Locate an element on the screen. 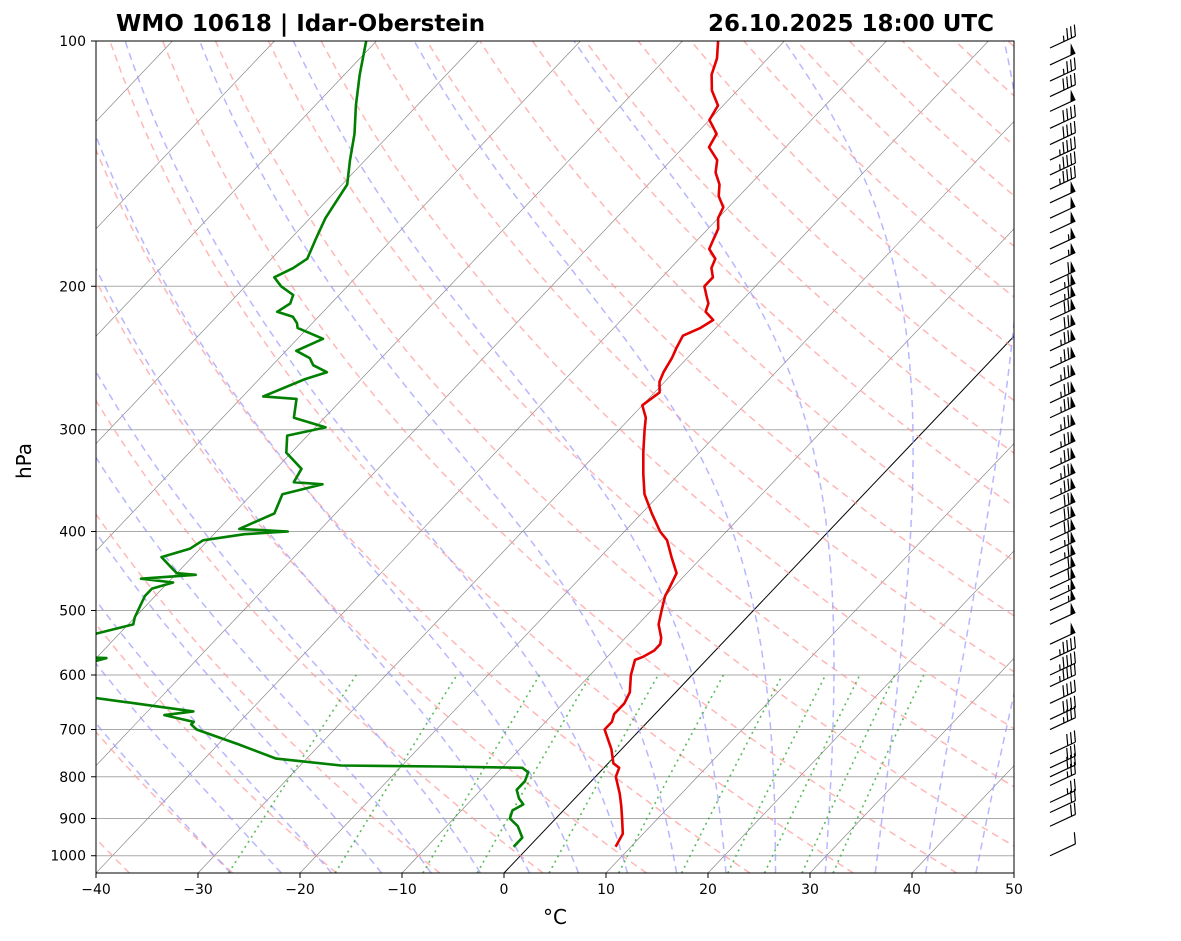 The width and height of the screenshot is (1181, 941). y-tick-label: 700 is located at coordinates (72, 731).